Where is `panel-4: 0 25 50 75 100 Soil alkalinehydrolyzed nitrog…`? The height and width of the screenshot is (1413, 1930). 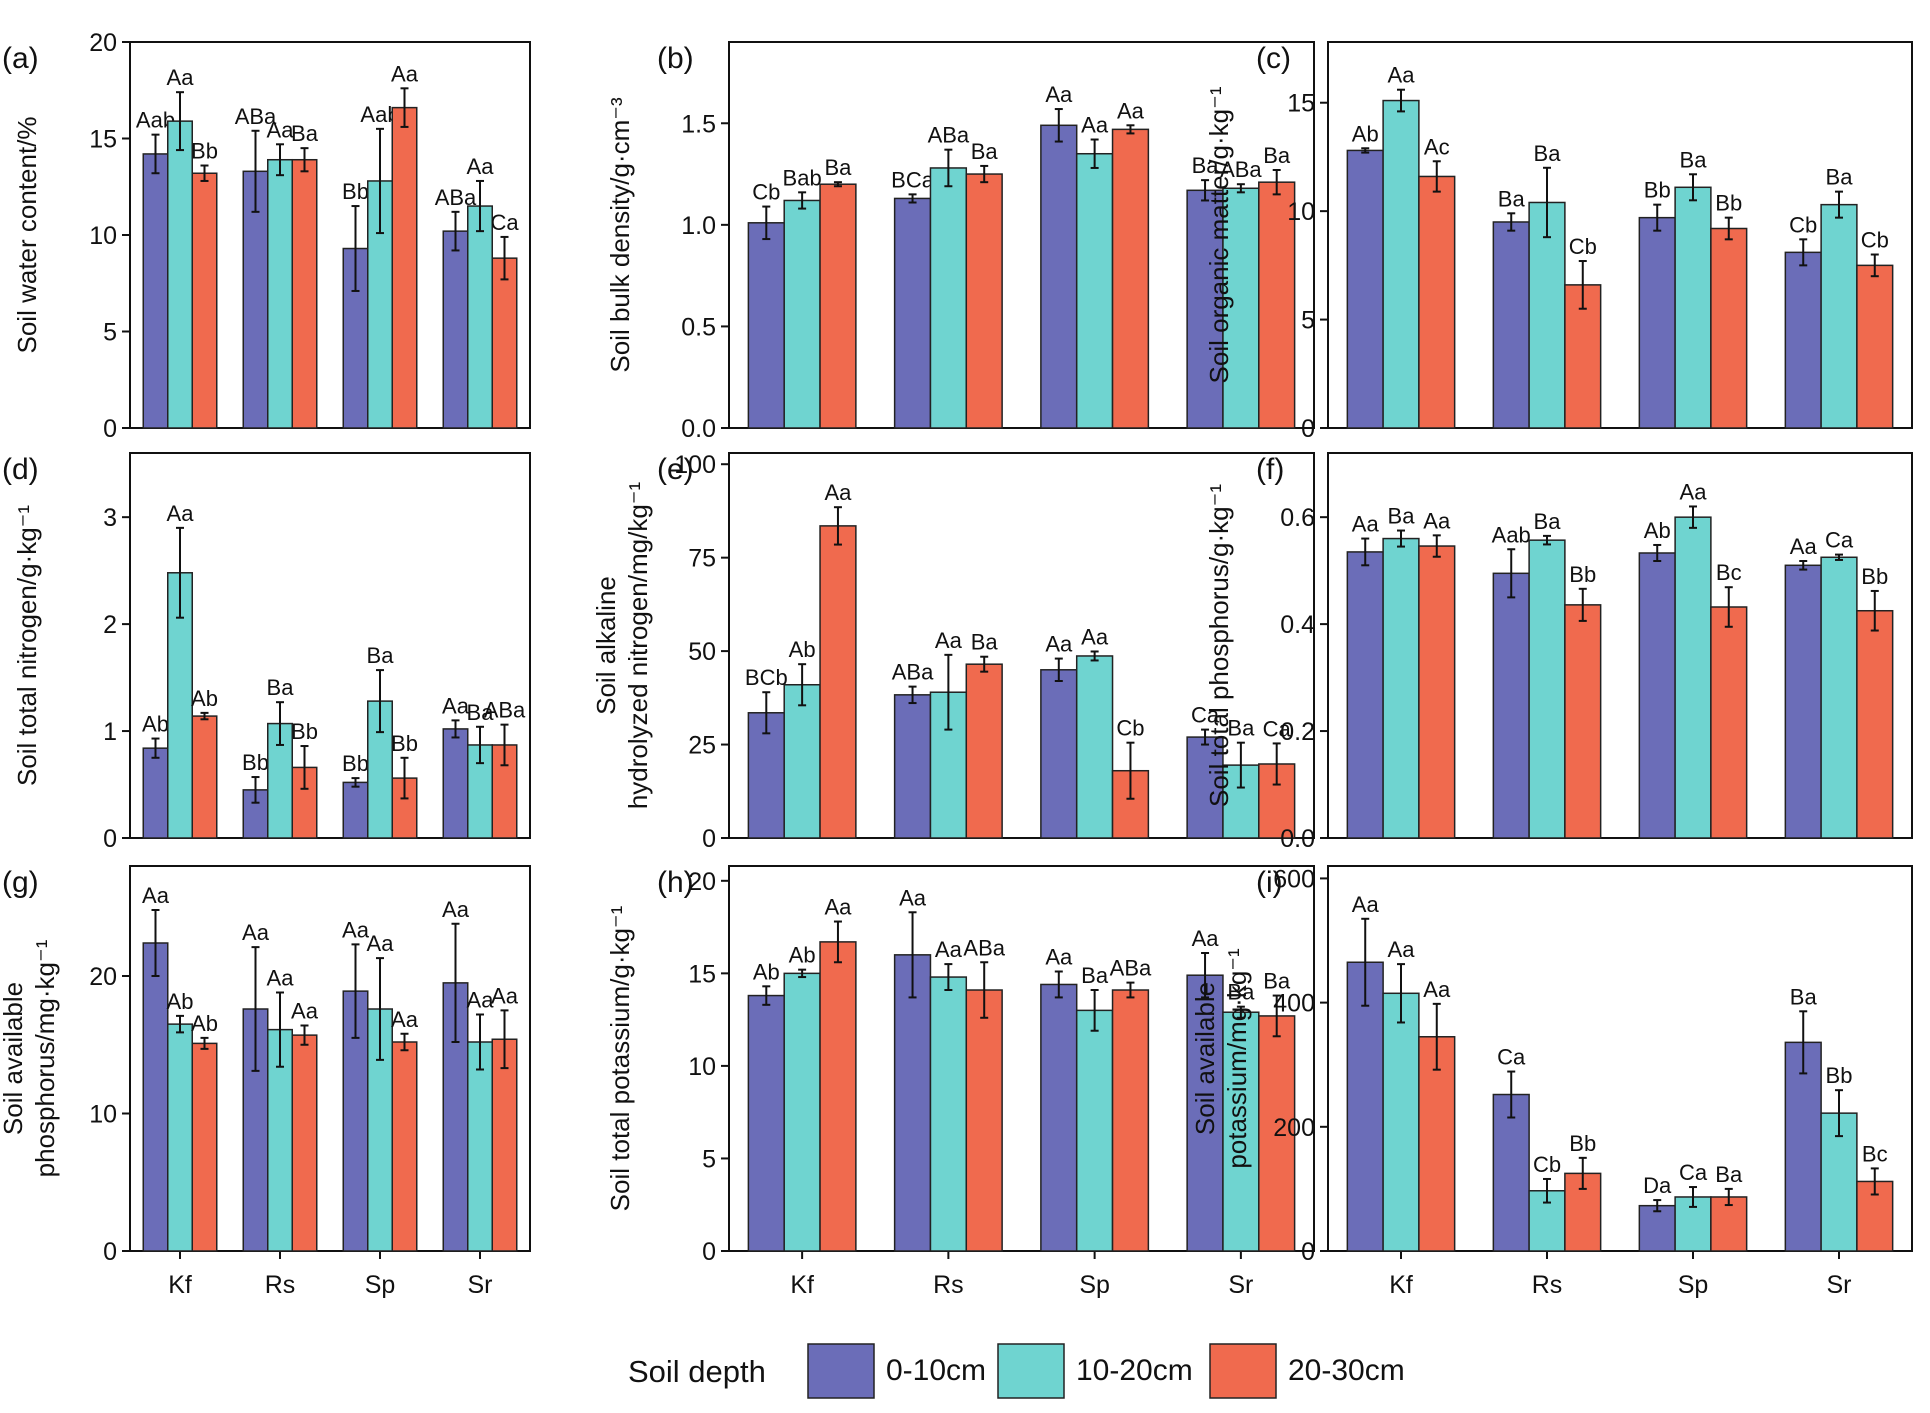
panel-4: 0 25 50 75 100 Soil alkalinehydrolyzed nitrog… is located at coordinates (953, 652).